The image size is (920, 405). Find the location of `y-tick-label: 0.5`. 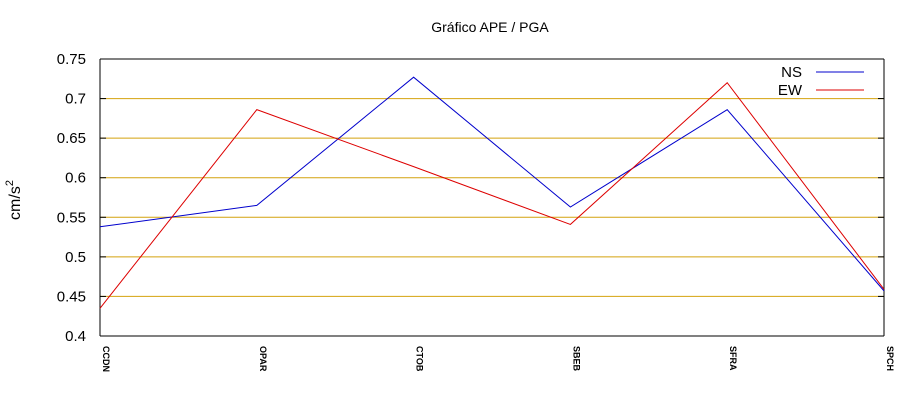

y-tick-label: 0.5 is located at coordinates (75, 257).